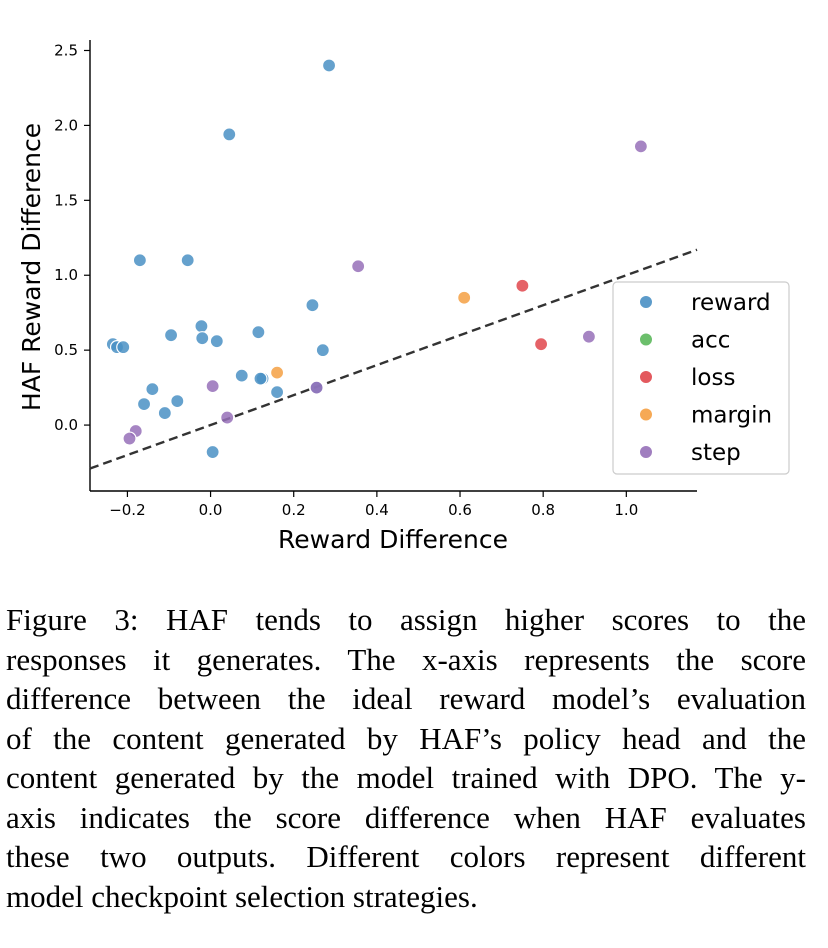 This screenshot has width=828, height=948. I want to click on legend-marker-loss, so click(646, 377).